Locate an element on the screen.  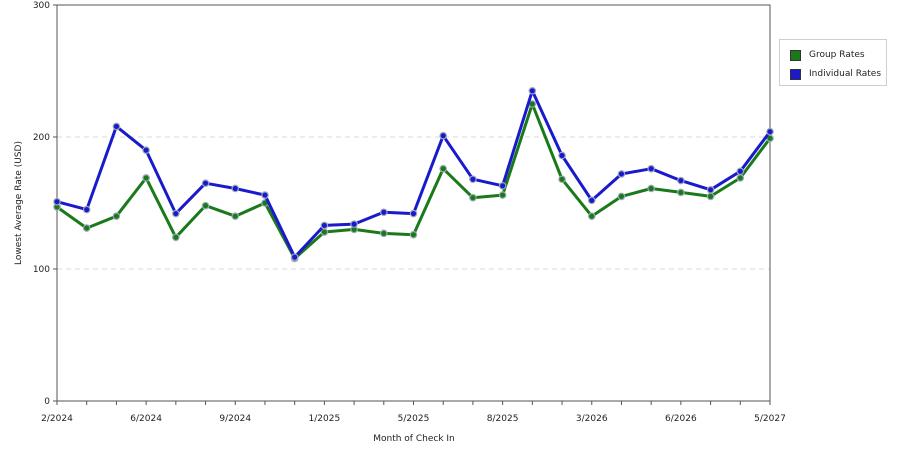
y-tick-label: 100 is located at coordinates (41, 270).